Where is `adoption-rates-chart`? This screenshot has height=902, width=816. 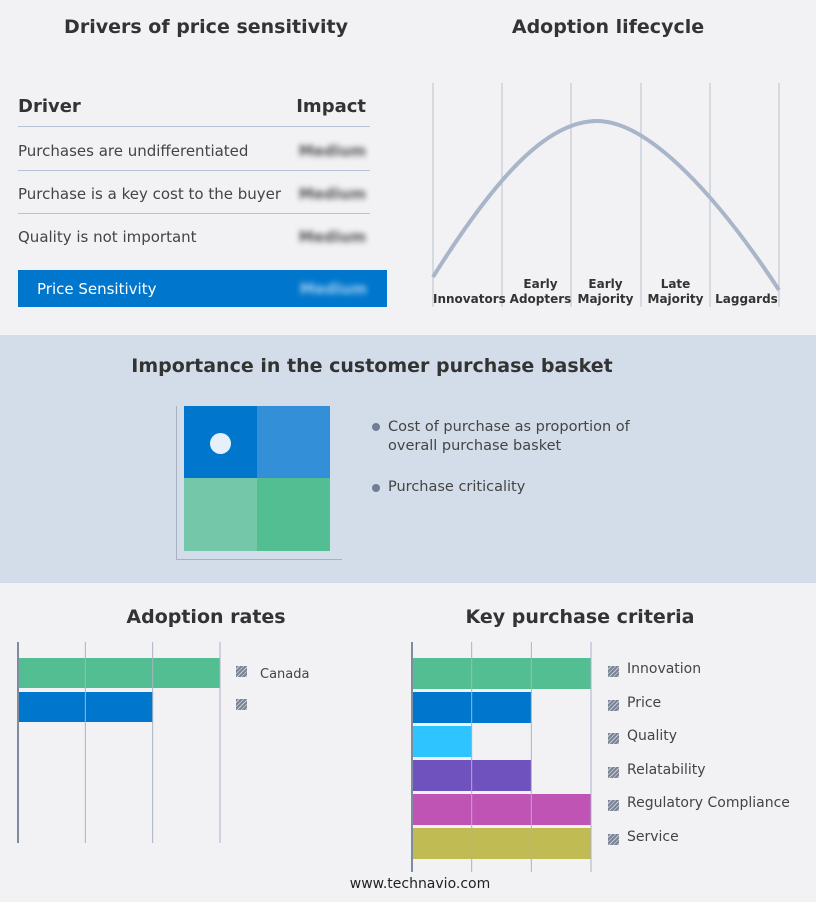 adoption-rates-chart is located at coordinates (119, 742).